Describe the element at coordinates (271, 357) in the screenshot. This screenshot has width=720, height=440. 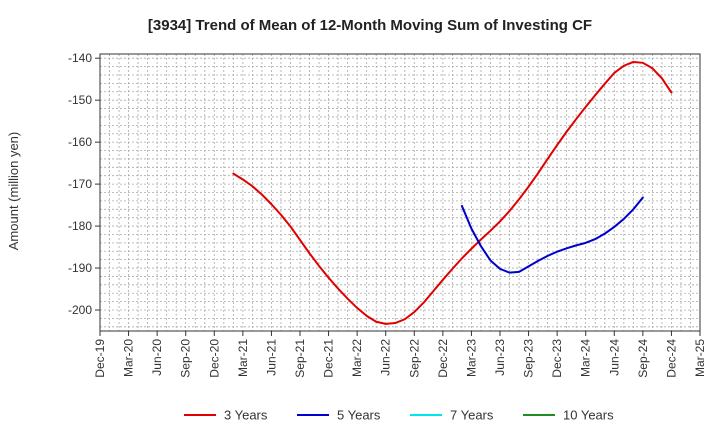
I see `x-tick-label: Jun-21` at that location.